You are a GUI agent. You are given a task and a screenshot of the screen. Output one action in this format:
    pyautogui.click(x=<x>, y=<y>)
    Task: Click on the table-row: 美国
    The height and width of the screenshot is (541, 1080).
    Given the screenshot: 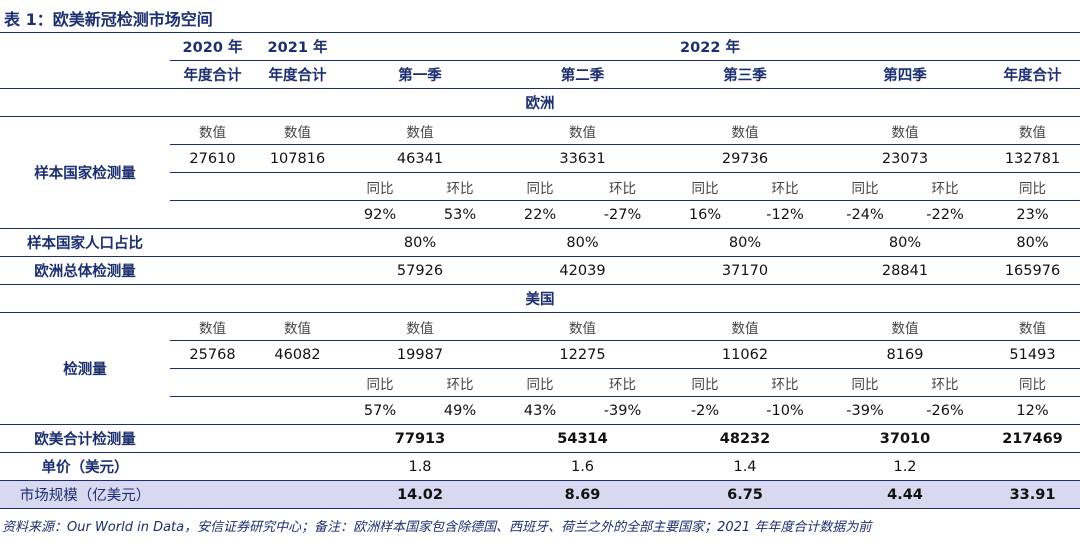 What is the action you would take?
    pyautogui.click(x=540, y=298)
    